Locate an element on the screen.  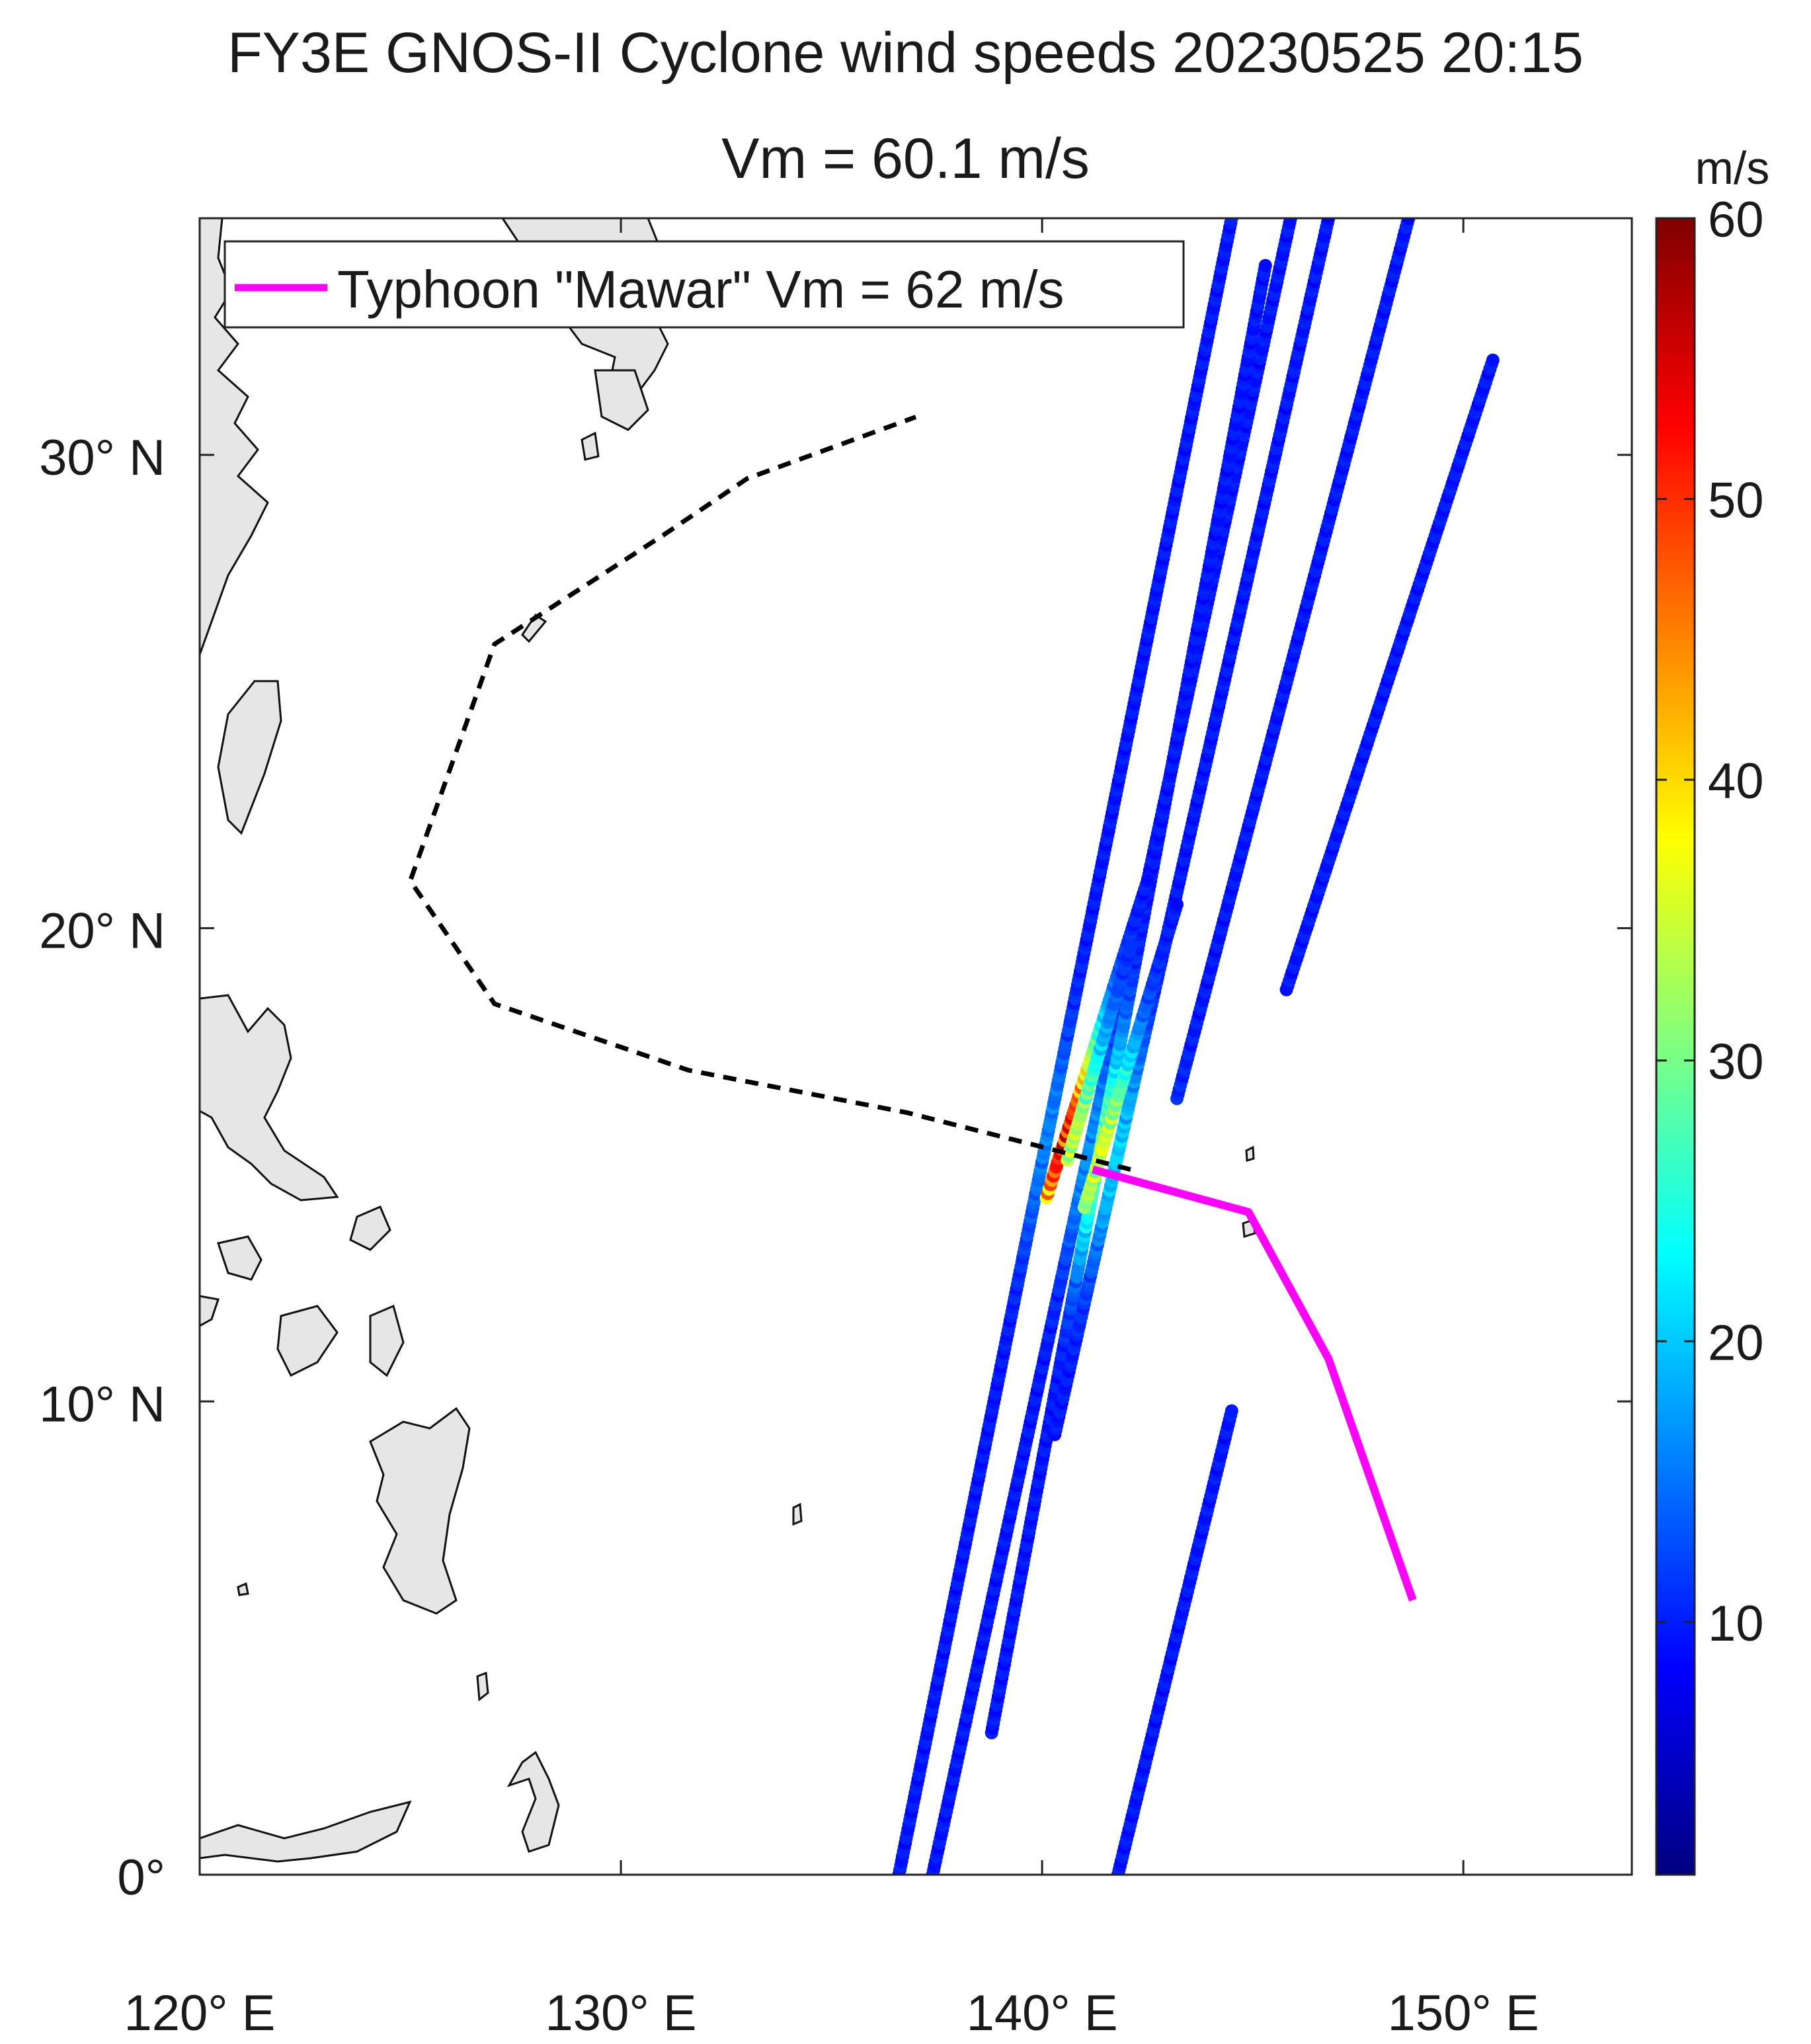
y-tick-label: 0° is located at coordinates (141, 1878).